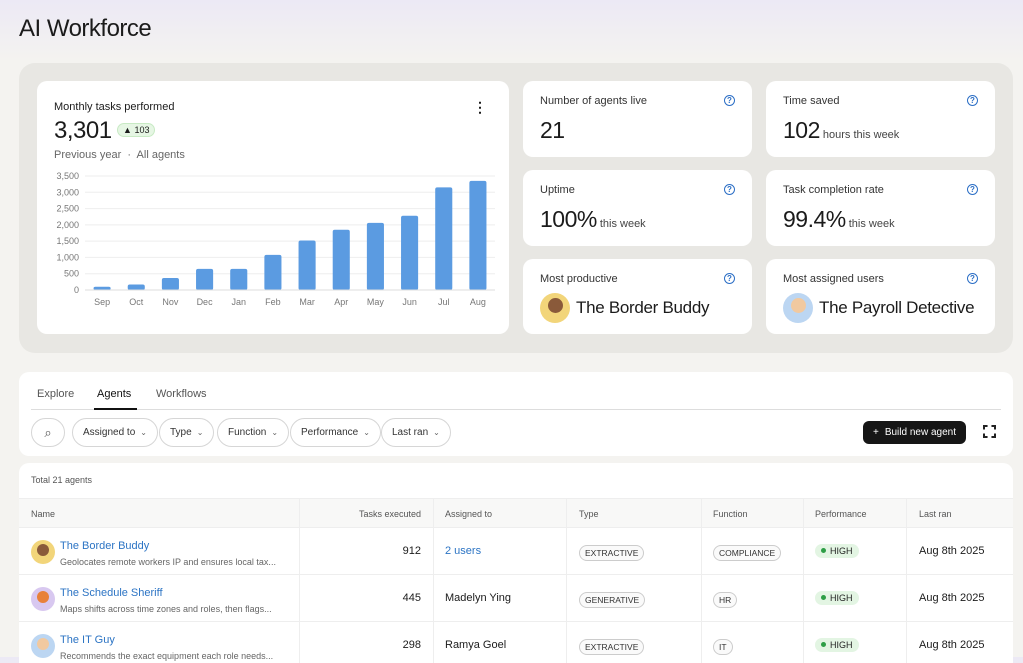 This screenshot has width=1023, height=663. What do you see at coordinates (568, 219) in the screenshot?
I see `stat-value: 100%` at bounding box center [568, 219].